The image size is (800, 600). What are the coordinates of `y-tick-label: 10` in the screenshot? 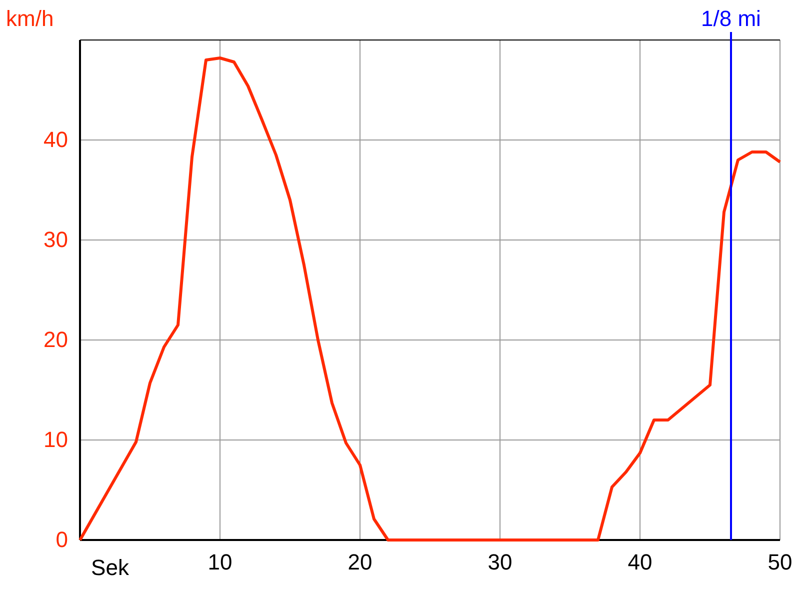 It's located at (56, 439).